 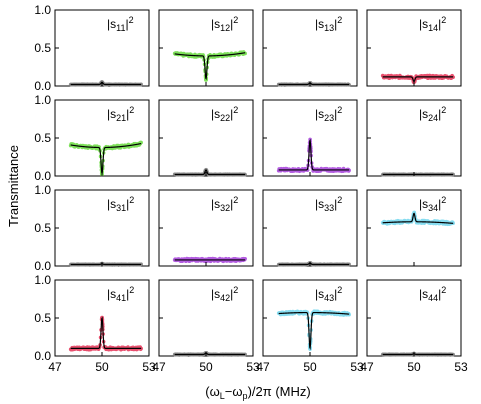 I want to click on panel-label: |s22|2, so click(x=224, y=114).